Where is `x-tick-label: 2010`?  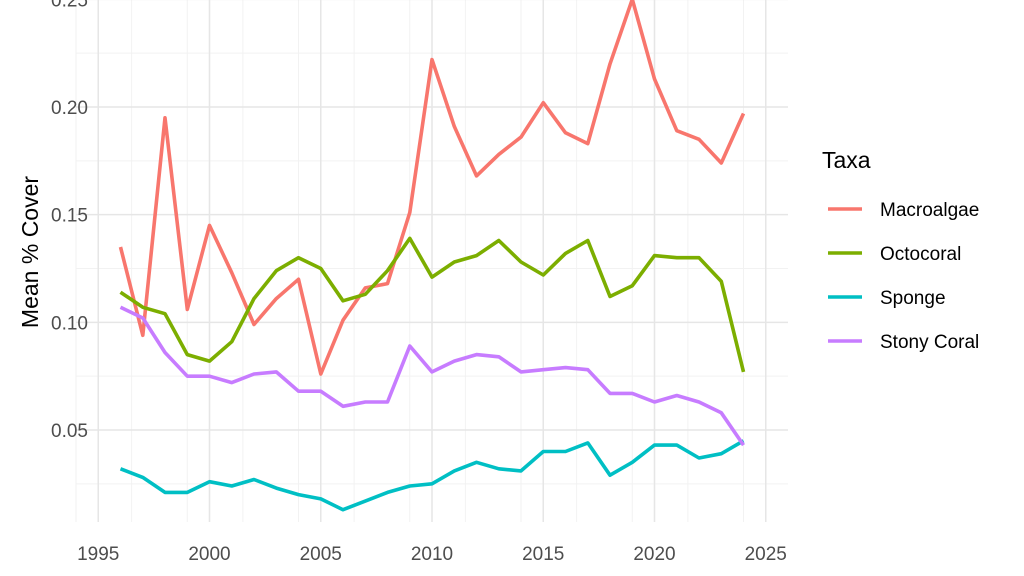 x-tick-label: 2010 is located at coordinates (432, 554).